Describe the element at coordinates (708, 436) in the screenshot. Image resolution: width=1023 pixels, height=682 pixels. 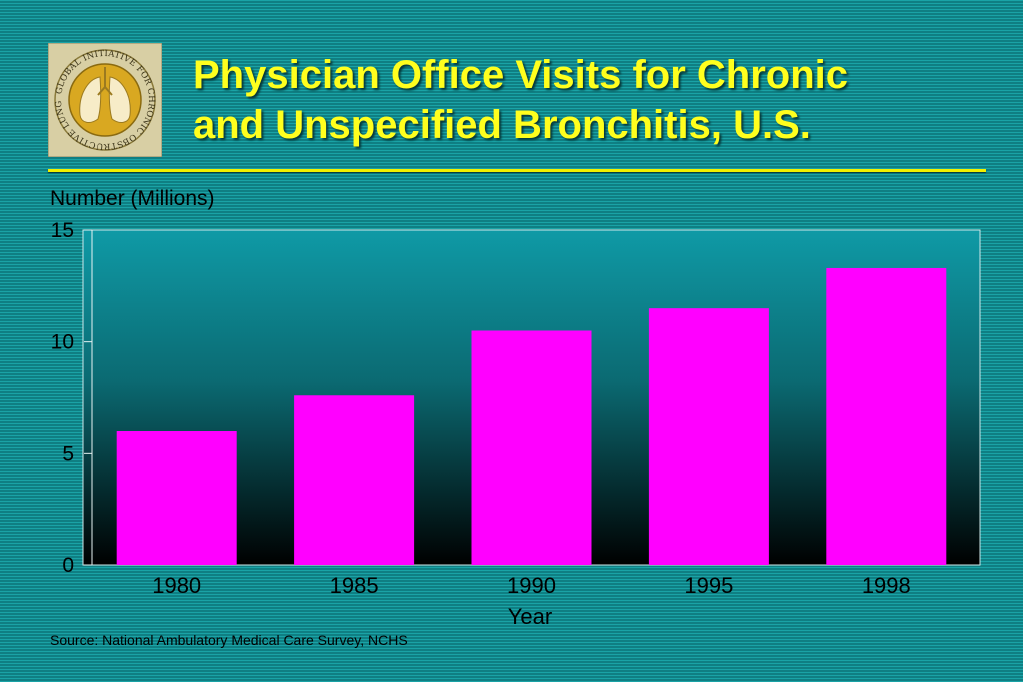
I see `bar-1995` at that location.